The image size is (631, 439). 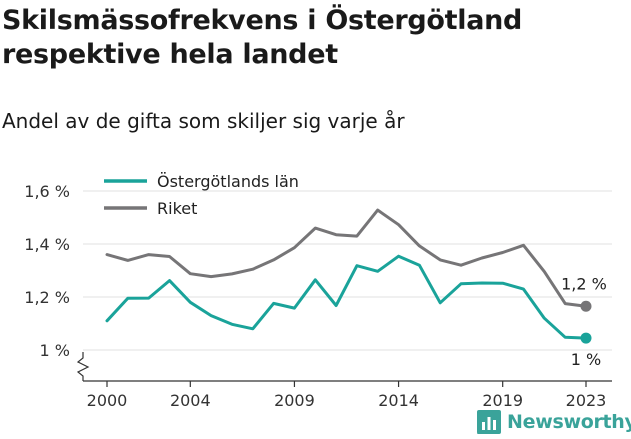 What do you see at coordinates (47, 244) in the screenshot?
I see `y-tick-label: 1,4 %` at bounding box center [47, 244].